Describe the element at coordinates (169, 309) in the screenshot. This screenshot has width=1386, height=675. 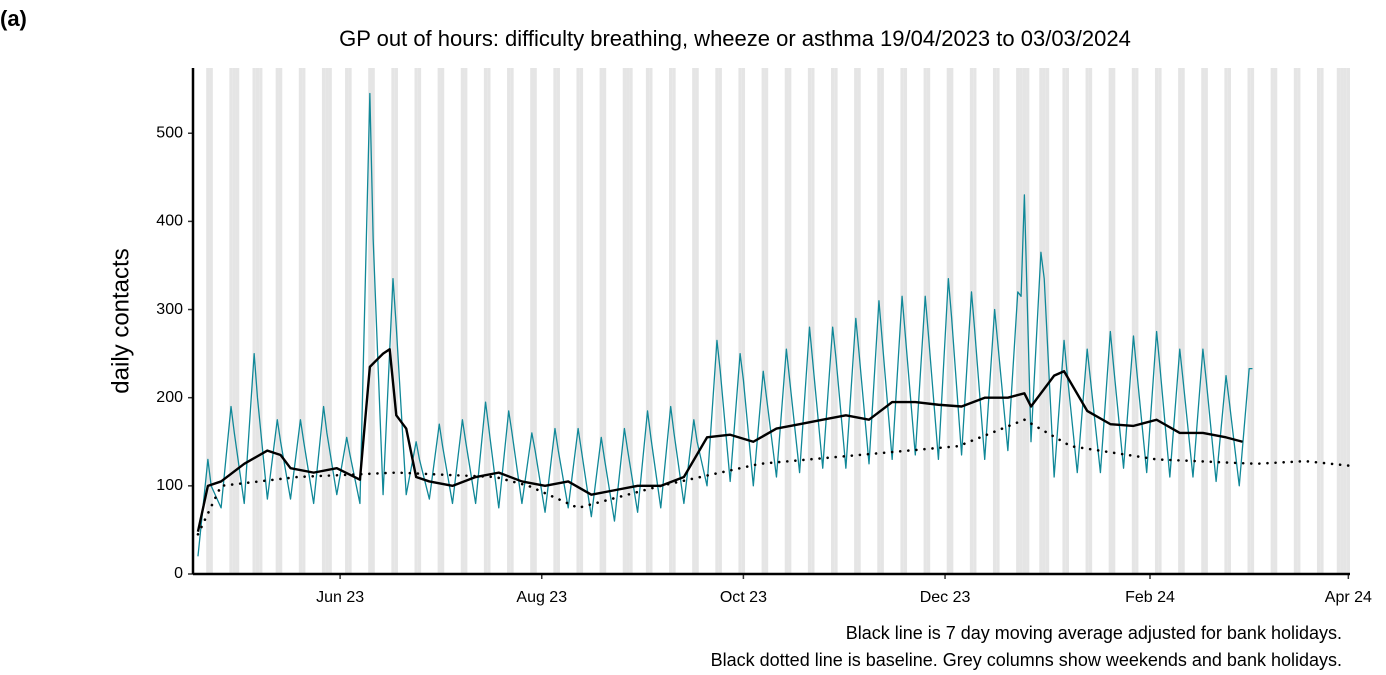
I see `y-tick-label: 300` at that location.